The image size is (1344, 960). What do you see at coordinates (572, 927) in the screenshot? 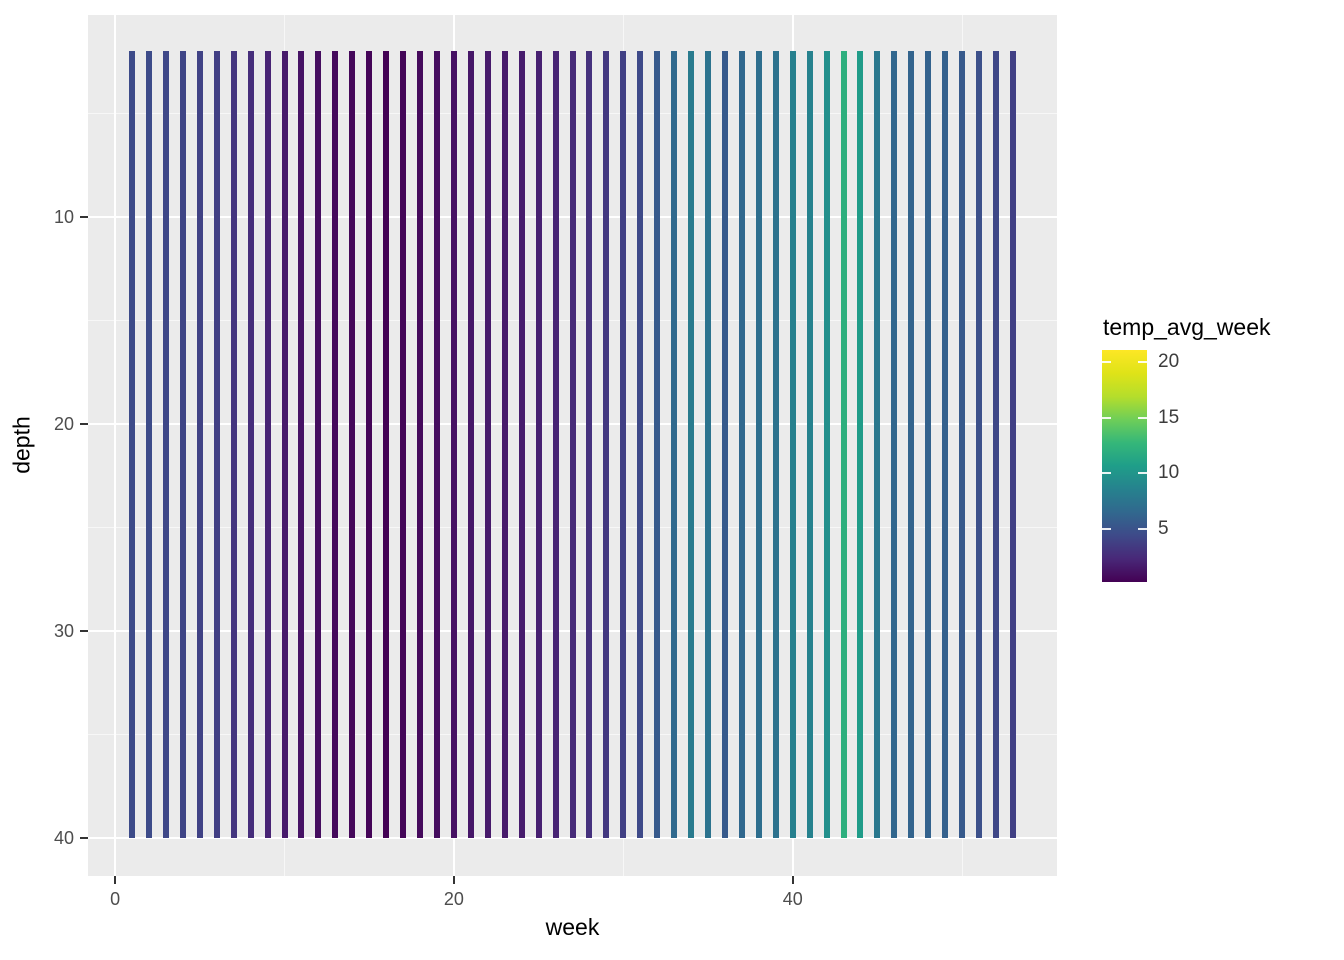
I see `x-axis-title: week` at bounding box center [572, 927].